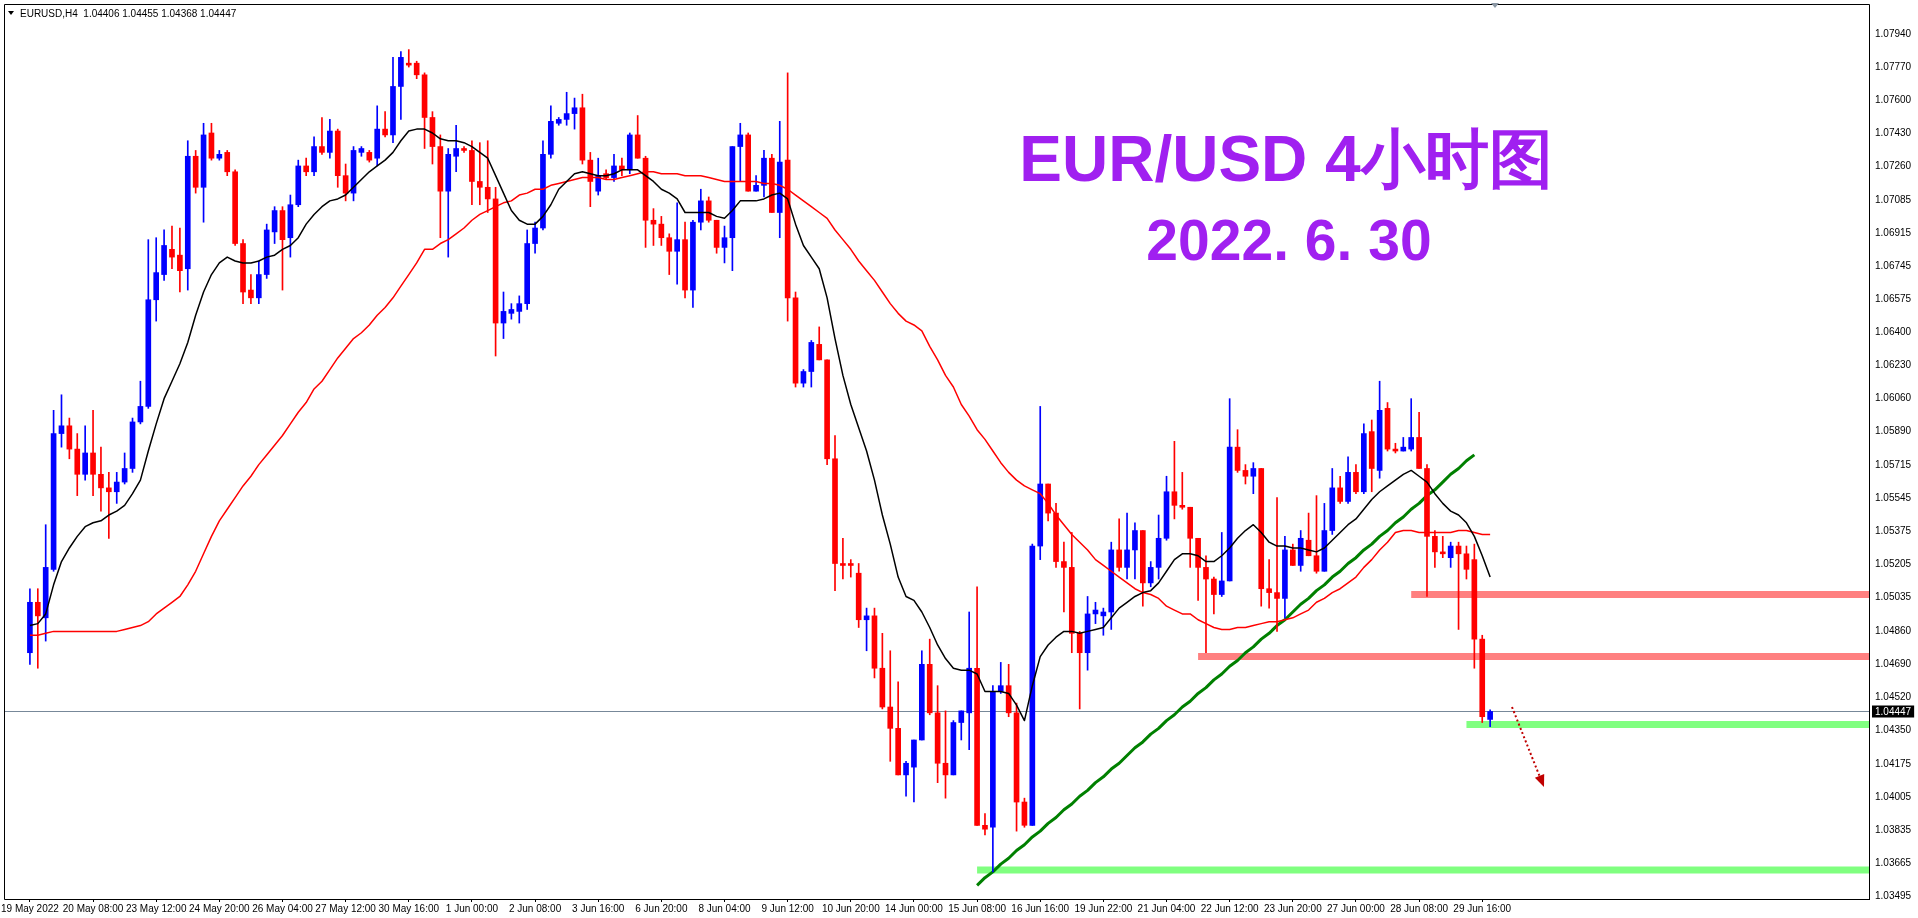 Image resolution: width=1918 pixels, height=918 pixels. I want to click on text: EUR/USD 4小时图, so click(1286, 159).